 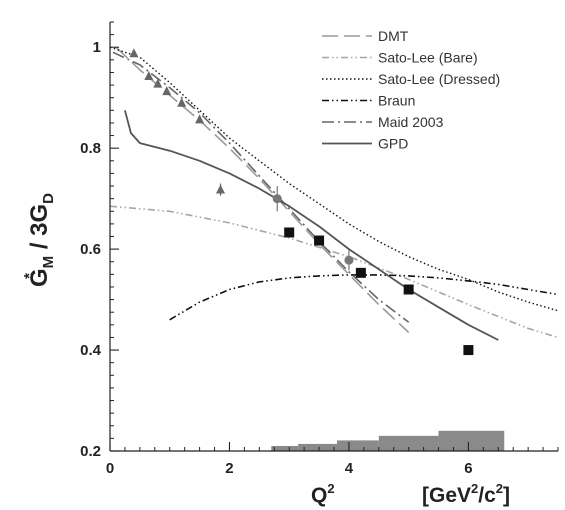 I want to click on legend-label-braun: Braun, so click(x=396, y=101).